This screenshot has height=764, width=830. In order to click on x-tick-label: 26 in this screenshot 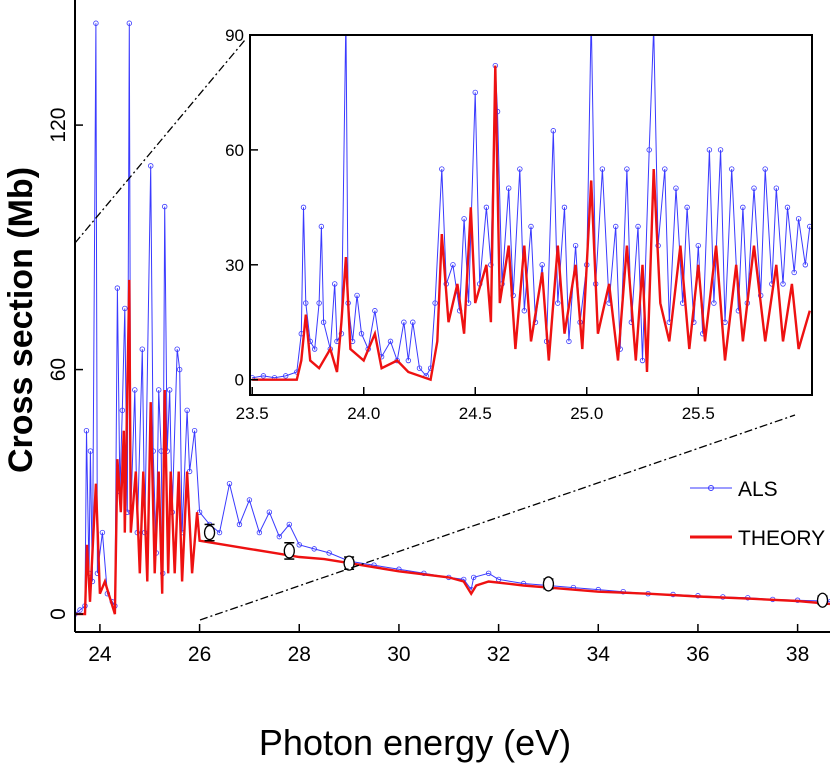, I will do `click(199, 654)`.